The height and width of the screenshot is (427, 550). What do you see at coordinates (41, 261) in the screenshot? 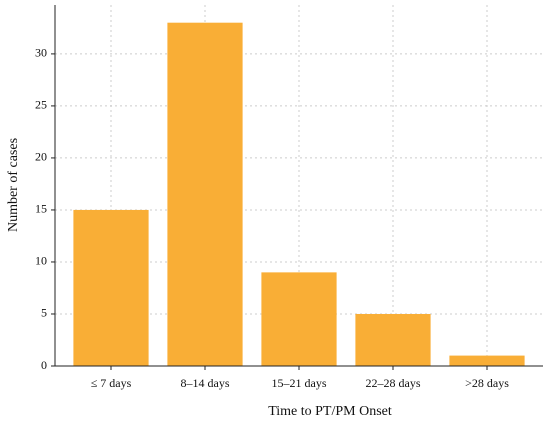
I see `y-tick-label: 10` at bounding box center [41, 261].